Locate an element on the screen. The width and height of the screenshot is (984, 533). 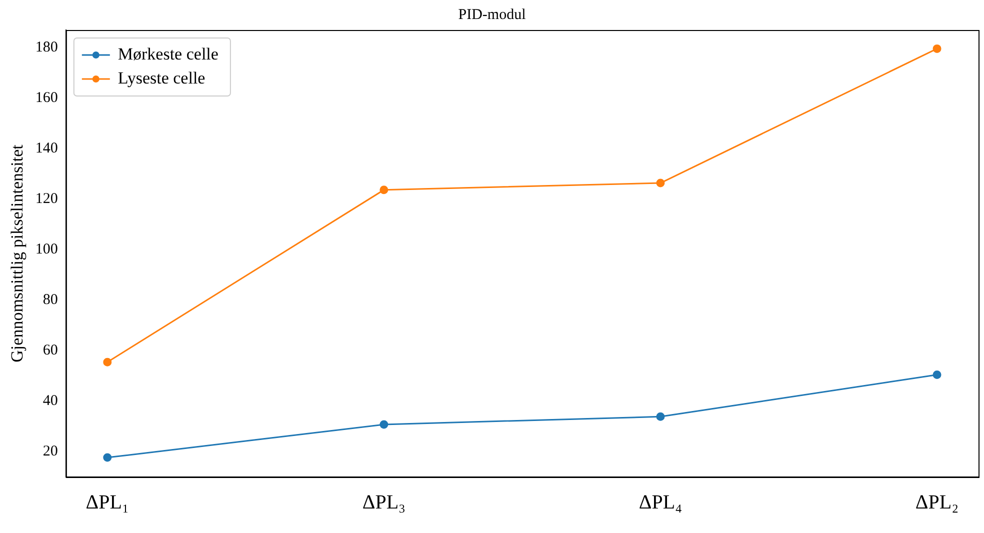
y-tick-label: 60 is located at coordinates (50, 350).